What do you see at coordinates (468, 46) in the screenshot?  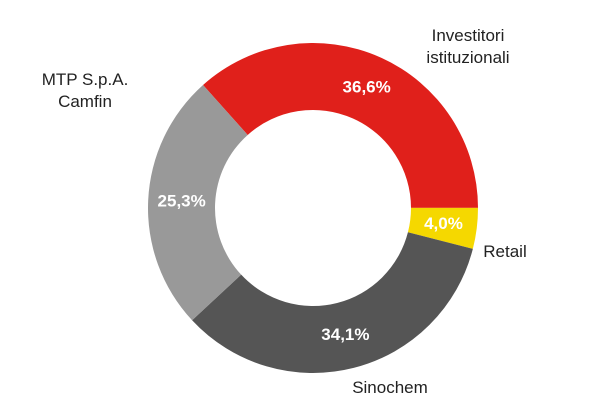 I see `category-label: Investitori istituzionali` at bounding box center [468, 46].